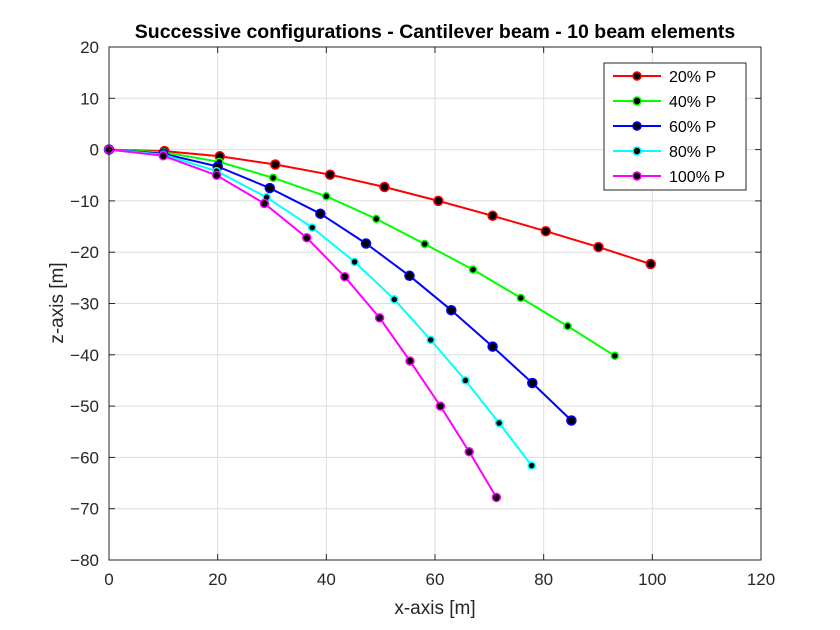  What do you see at coordinates (57, 302) in the screenshot?
I see `y-axis-label: z-axis [m]` at bounding box center [57, 302].